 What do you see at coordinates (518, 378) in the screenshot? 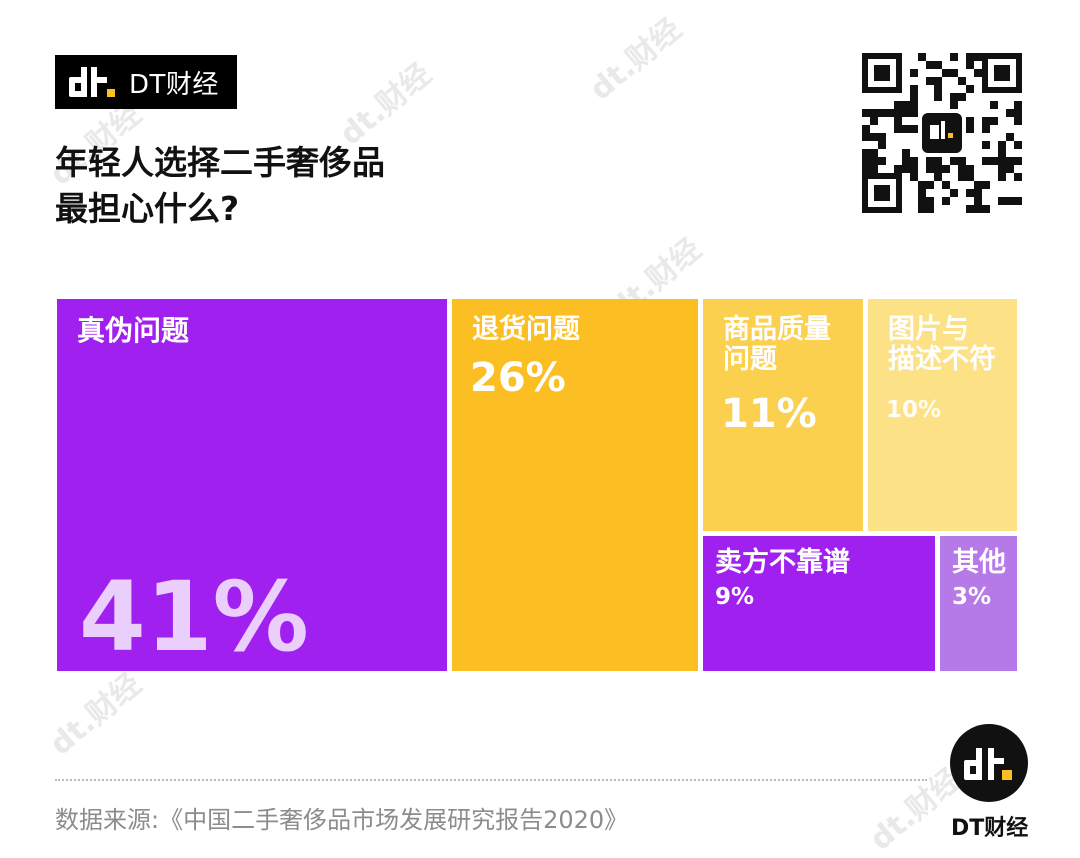
I see `treemap-tile-value: 26%` at bounding box center [518, 378].